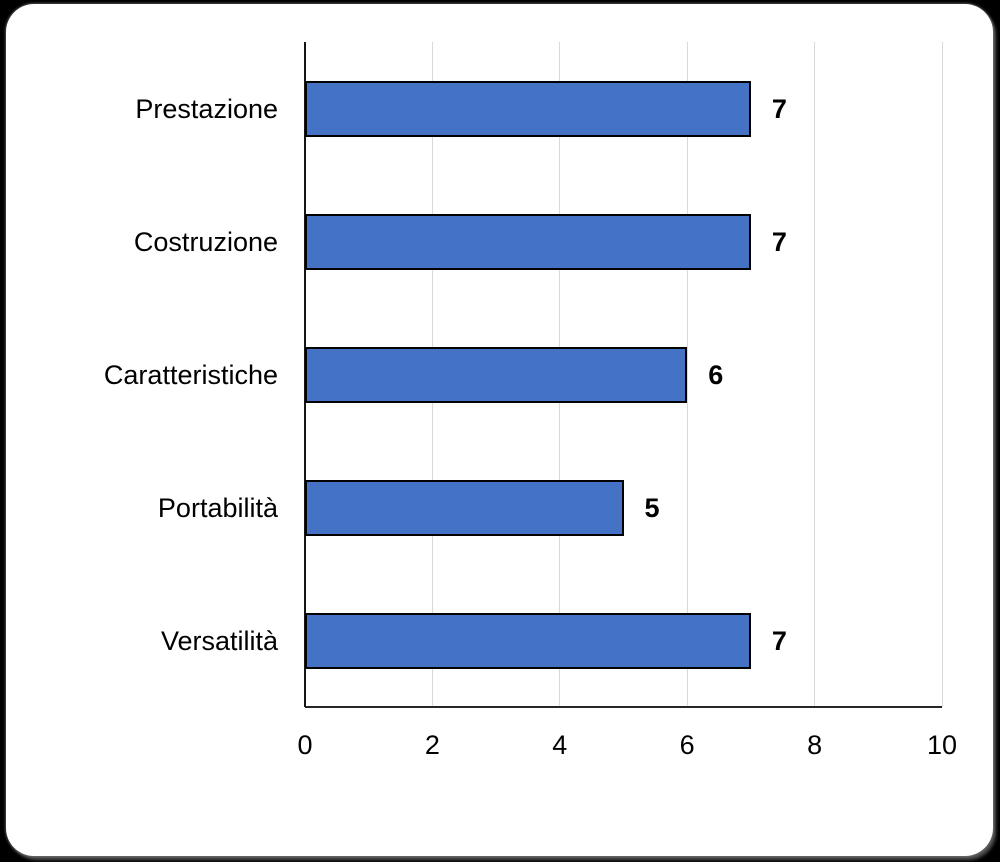  Describe the element at coordinates (432, 745) in the screenshot. I see `x-tick-label: 2` at that location.